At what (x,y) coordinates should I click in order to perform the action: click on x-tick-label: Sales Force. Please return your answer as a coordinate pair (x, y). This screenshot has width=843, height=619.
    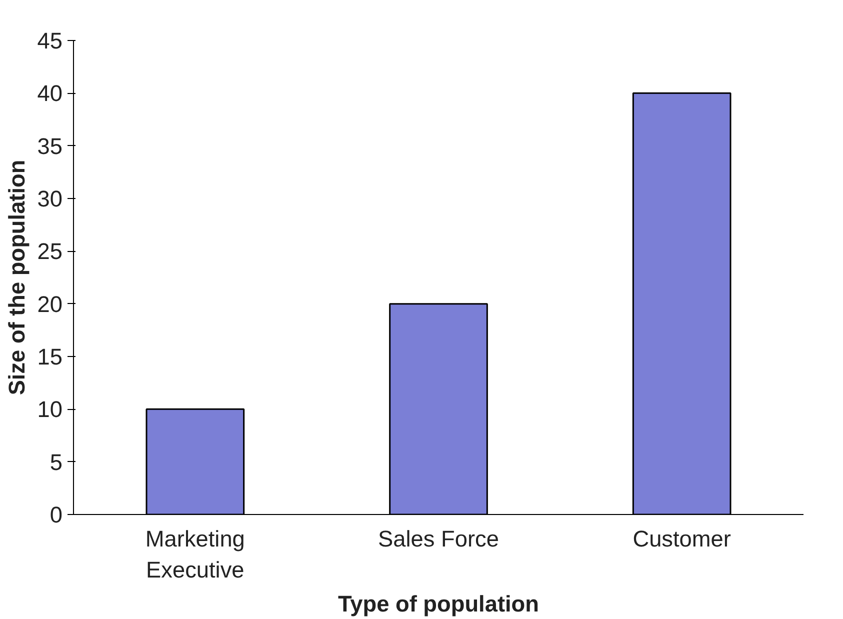
    Looking at the image, I should click on (438, 539).